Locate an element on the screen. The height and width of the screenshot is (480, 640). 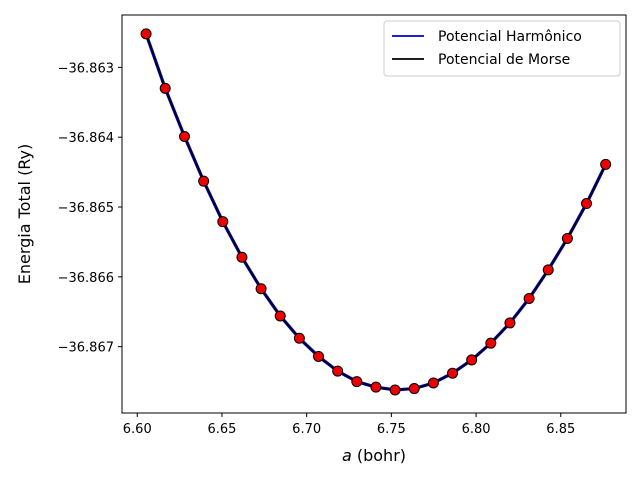
x-tick-label: 6.60 is located at coordinates (137, 429).